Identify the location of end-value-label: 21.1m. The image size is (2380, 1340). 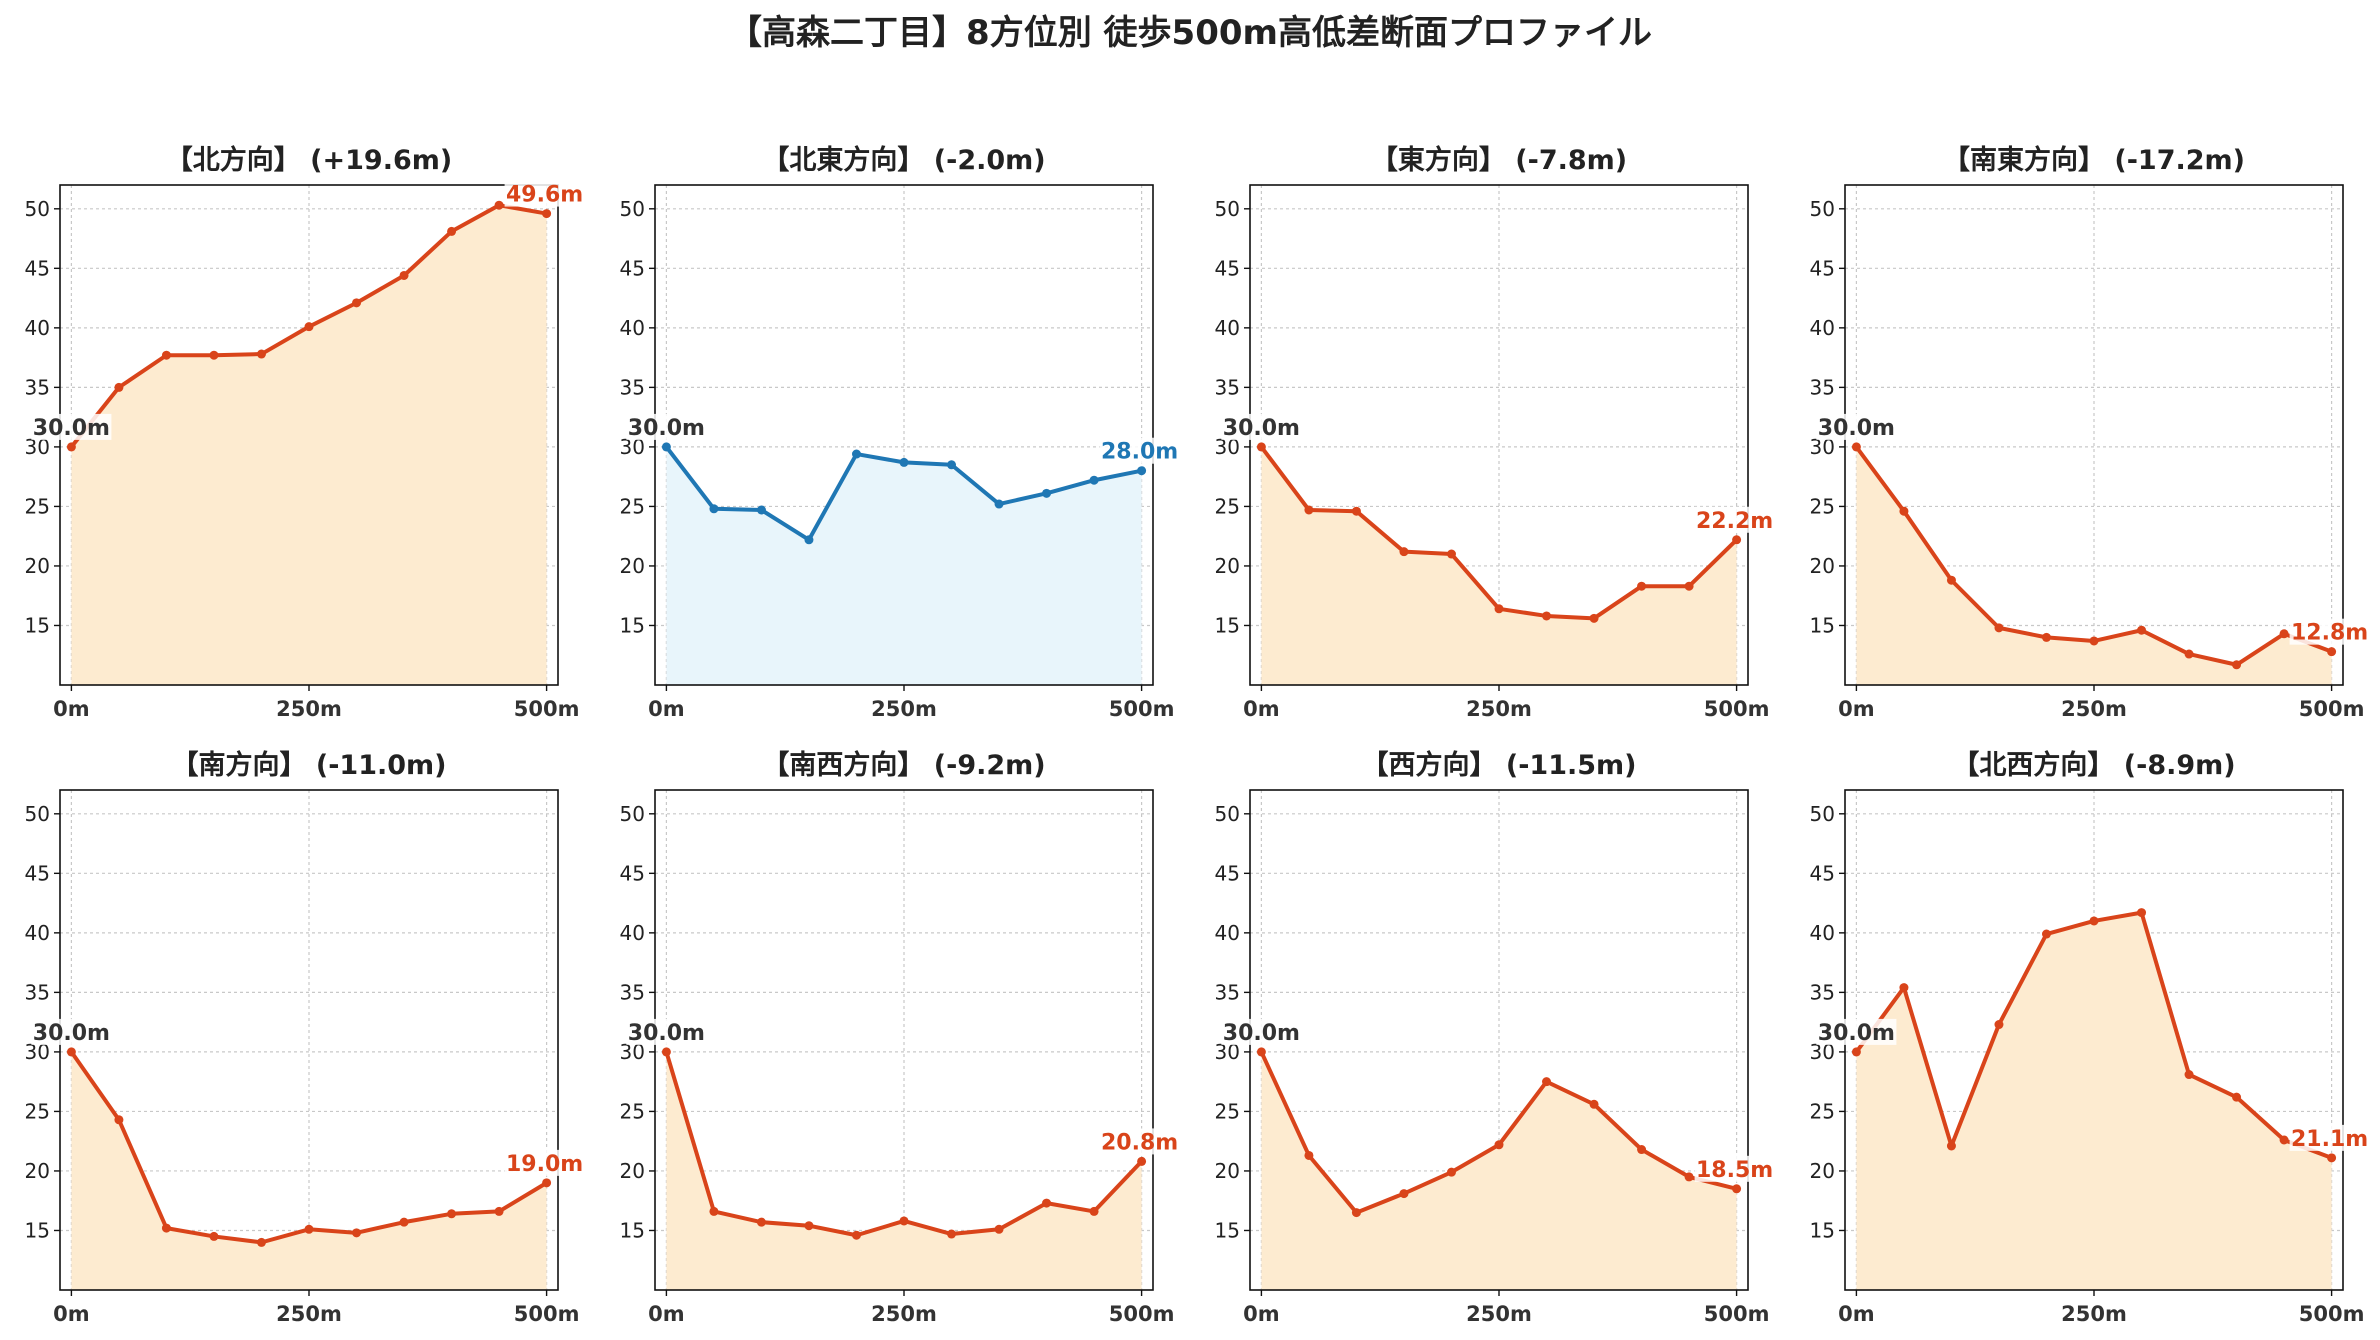
(2329, 1139).